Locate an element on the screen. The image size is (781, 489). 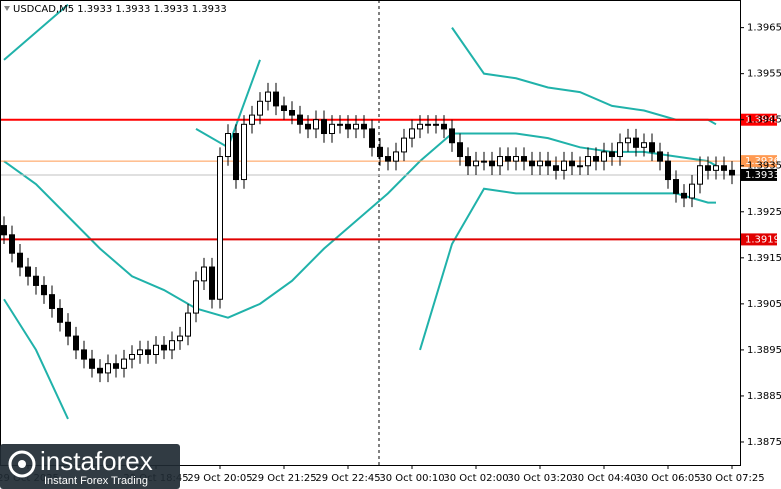
x-tick-label: 30 Oct 04:40 is located at coordinates (603, 478).